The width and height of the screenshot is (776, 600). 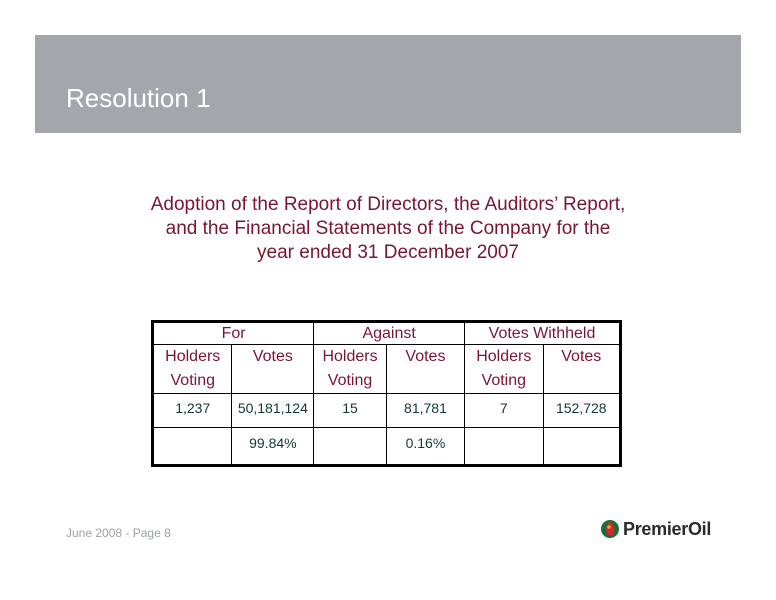 What do you see at coordinates (388, 252) in the screenshot?
I see `description-line: year ended 31 December 2007` at bounding box center [388, 252].